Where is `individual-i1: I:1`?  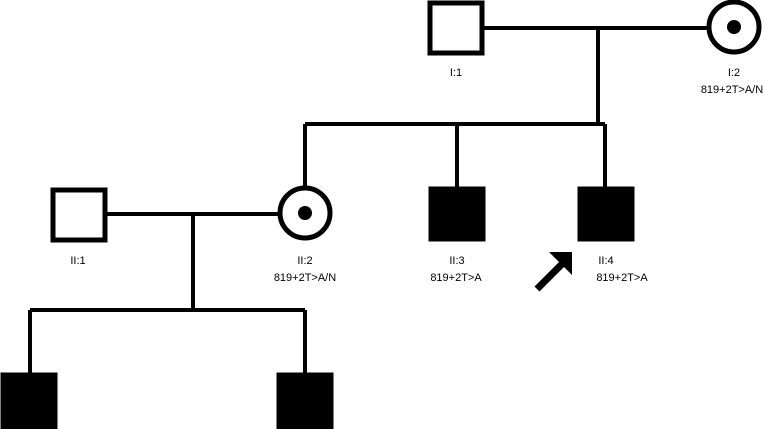 individual-i1: I:1 is located at coordinates (456, 39).